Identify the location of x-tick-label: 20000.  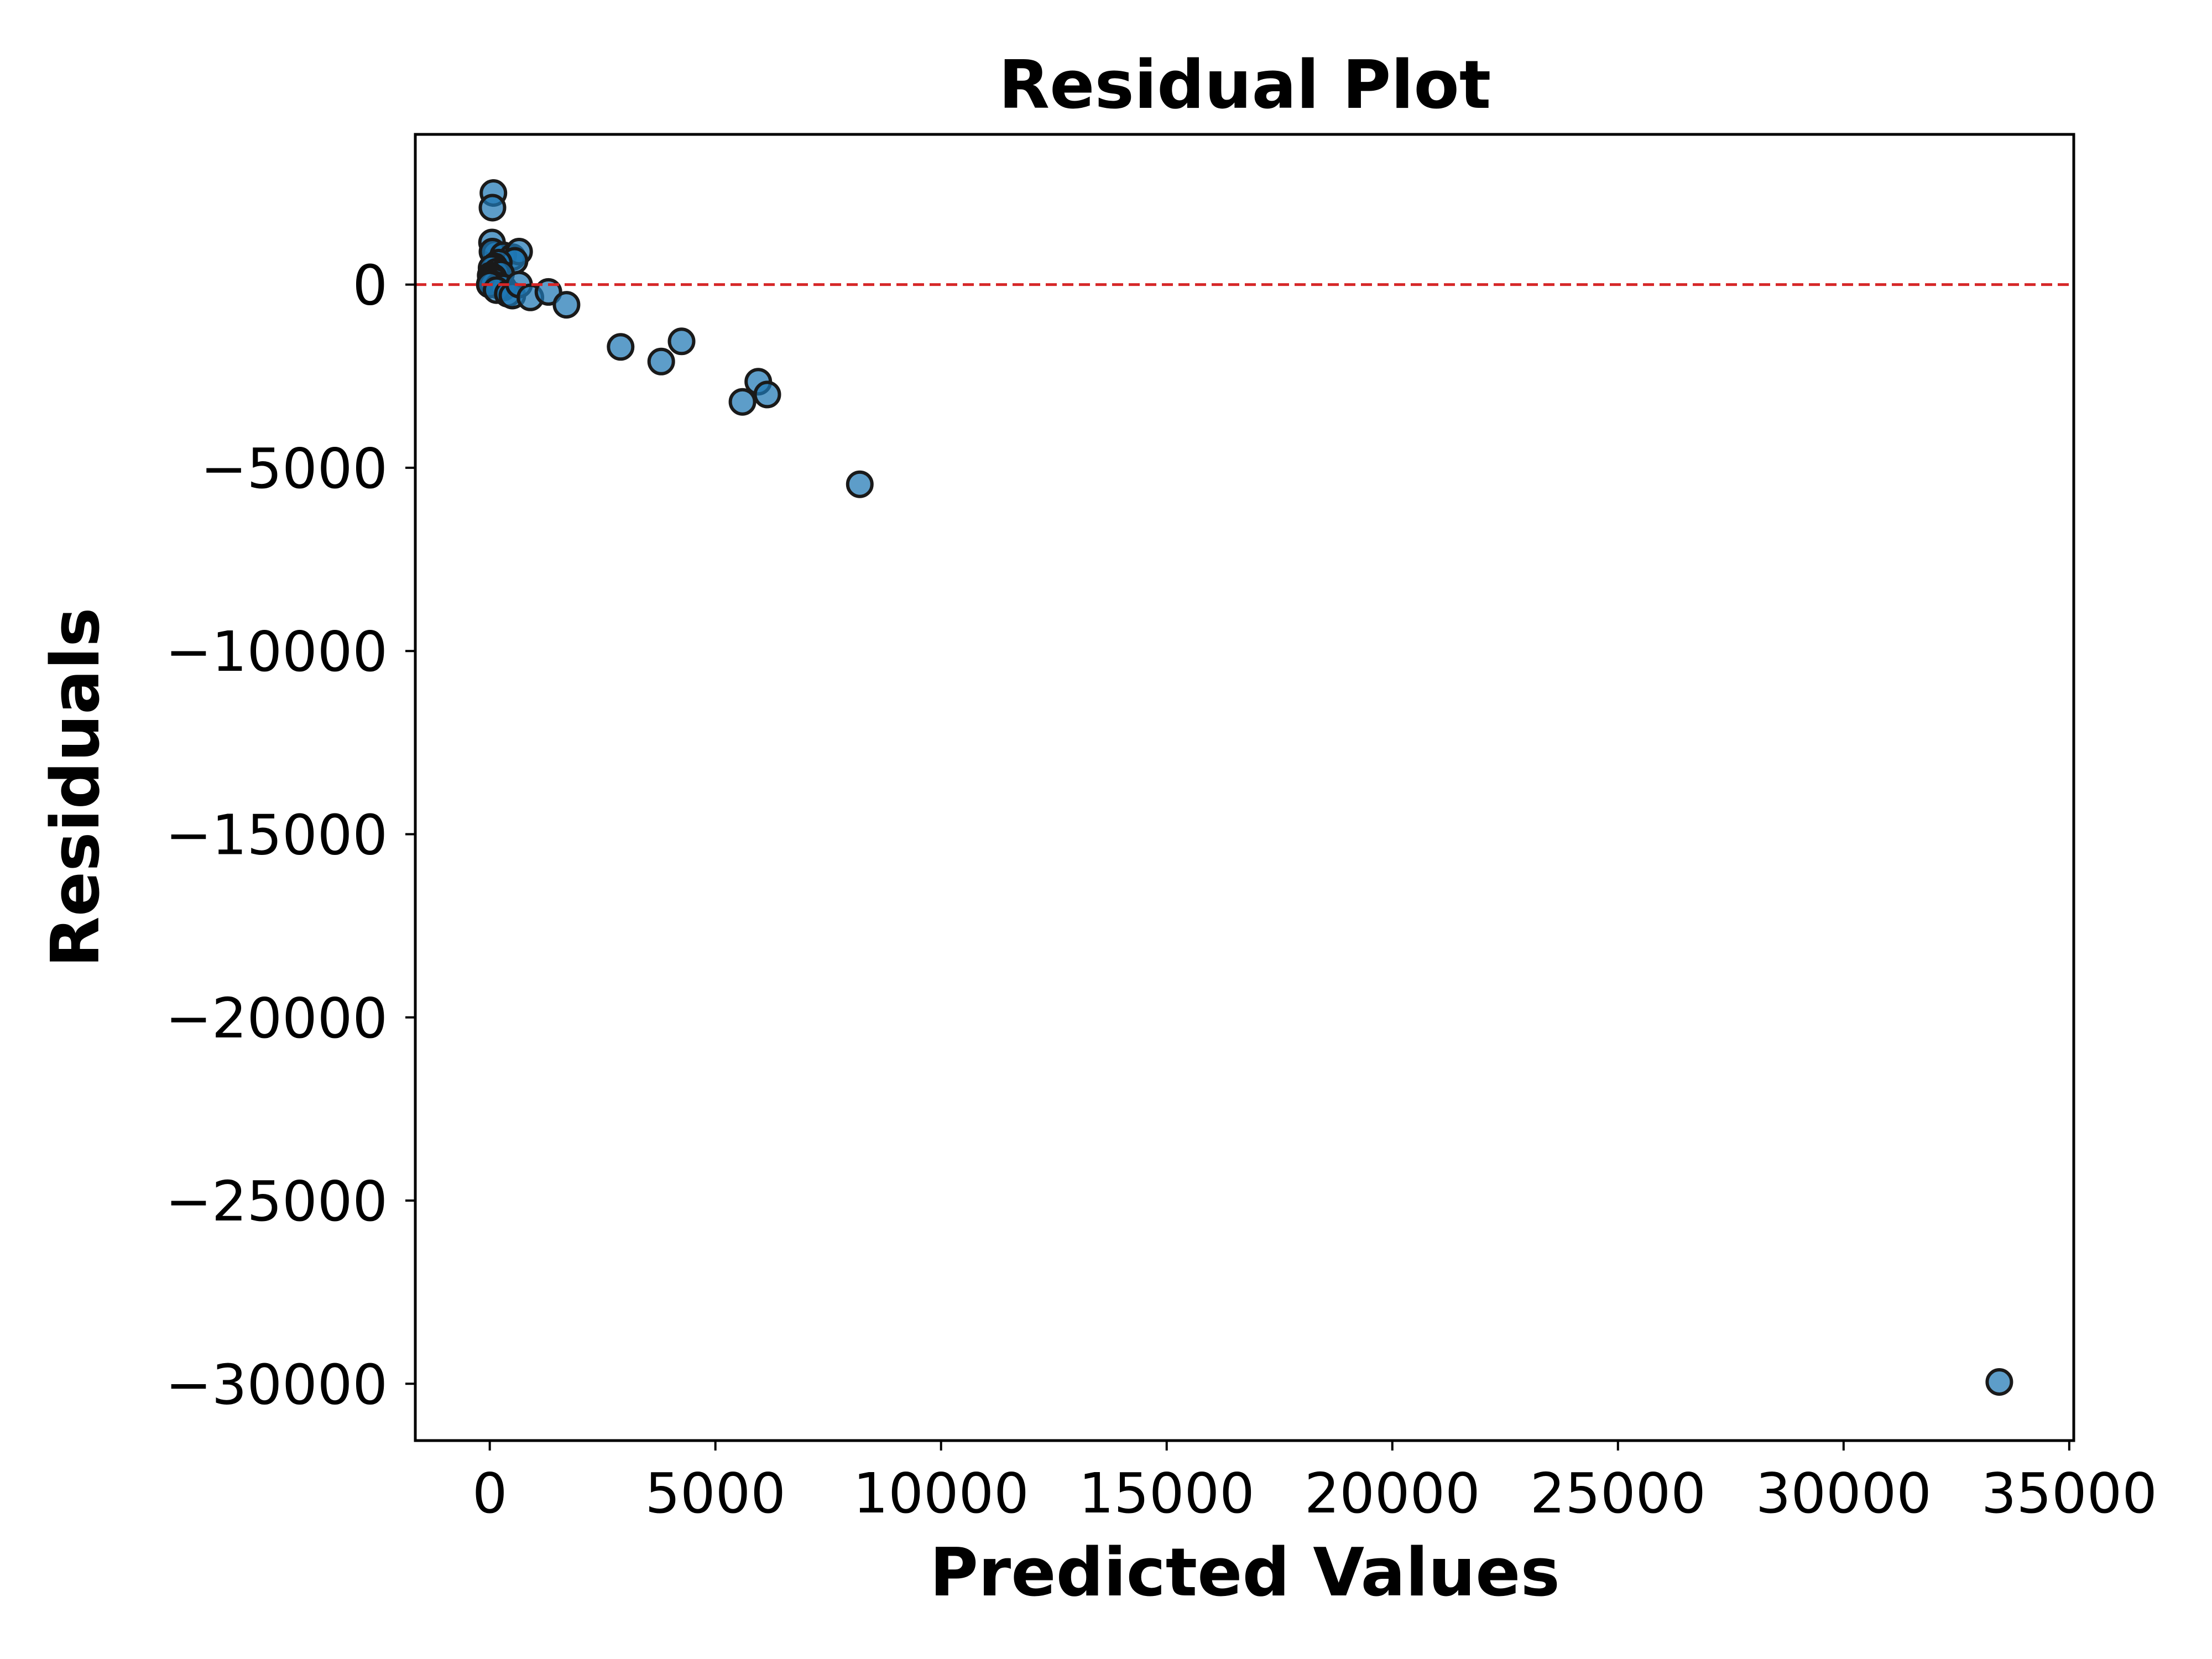
(1393, 1494).